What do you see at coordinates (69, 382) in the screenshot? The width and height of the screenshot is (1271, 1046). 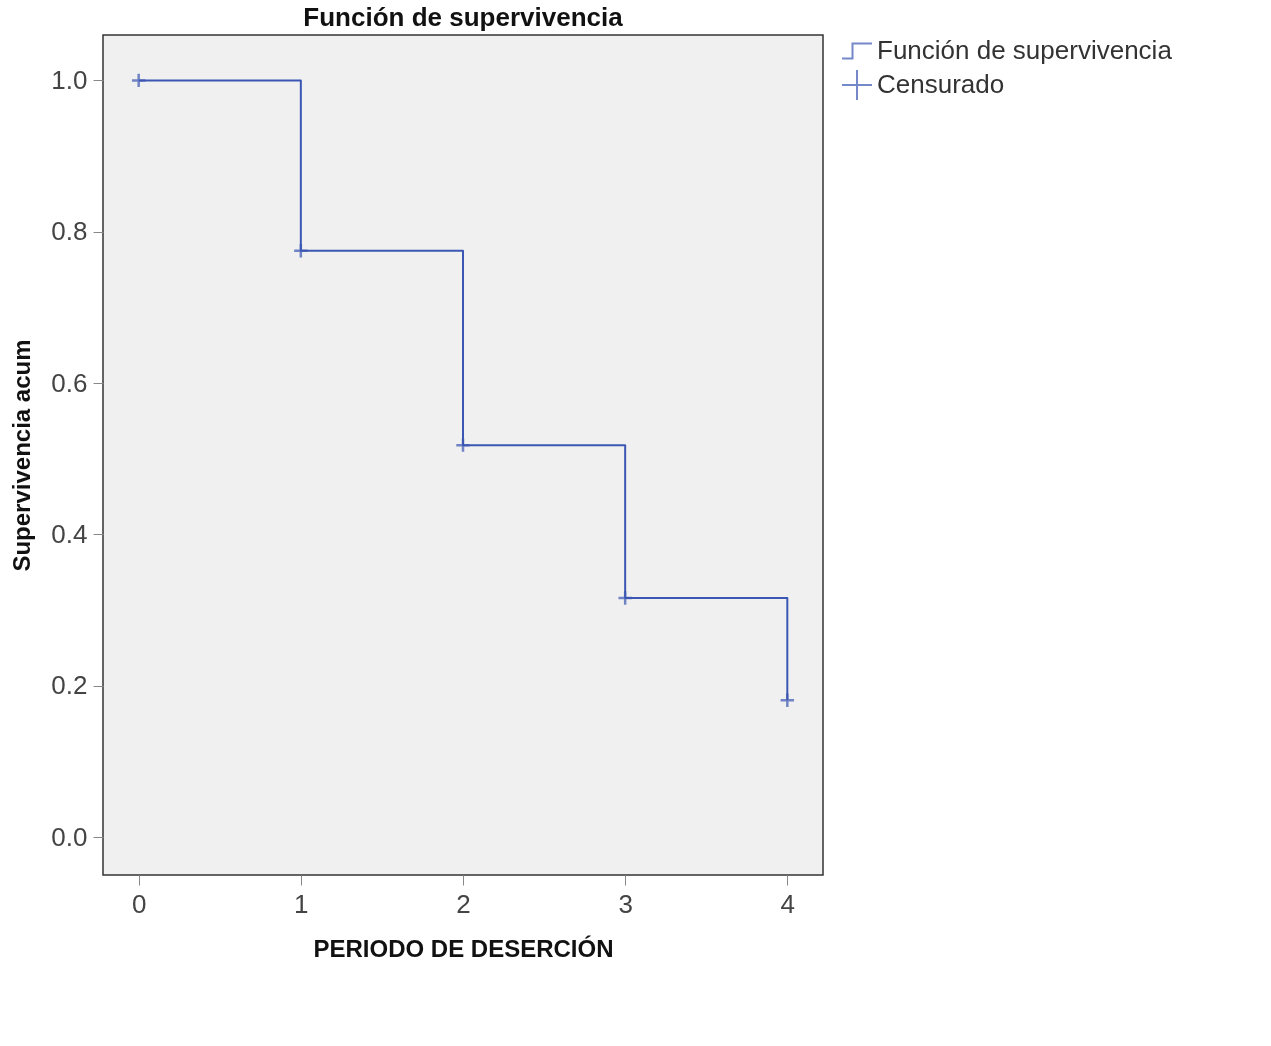 I see `y-tick-label: 0.6` at bounding box center [69, 382].